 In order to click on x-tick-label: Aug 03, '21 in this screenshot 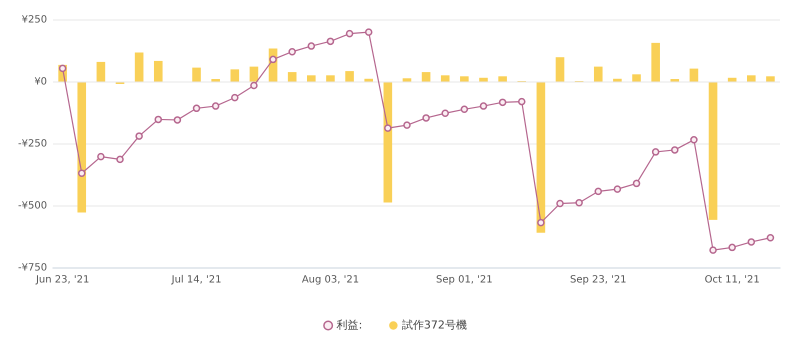, I will do `click(331, 280)`.